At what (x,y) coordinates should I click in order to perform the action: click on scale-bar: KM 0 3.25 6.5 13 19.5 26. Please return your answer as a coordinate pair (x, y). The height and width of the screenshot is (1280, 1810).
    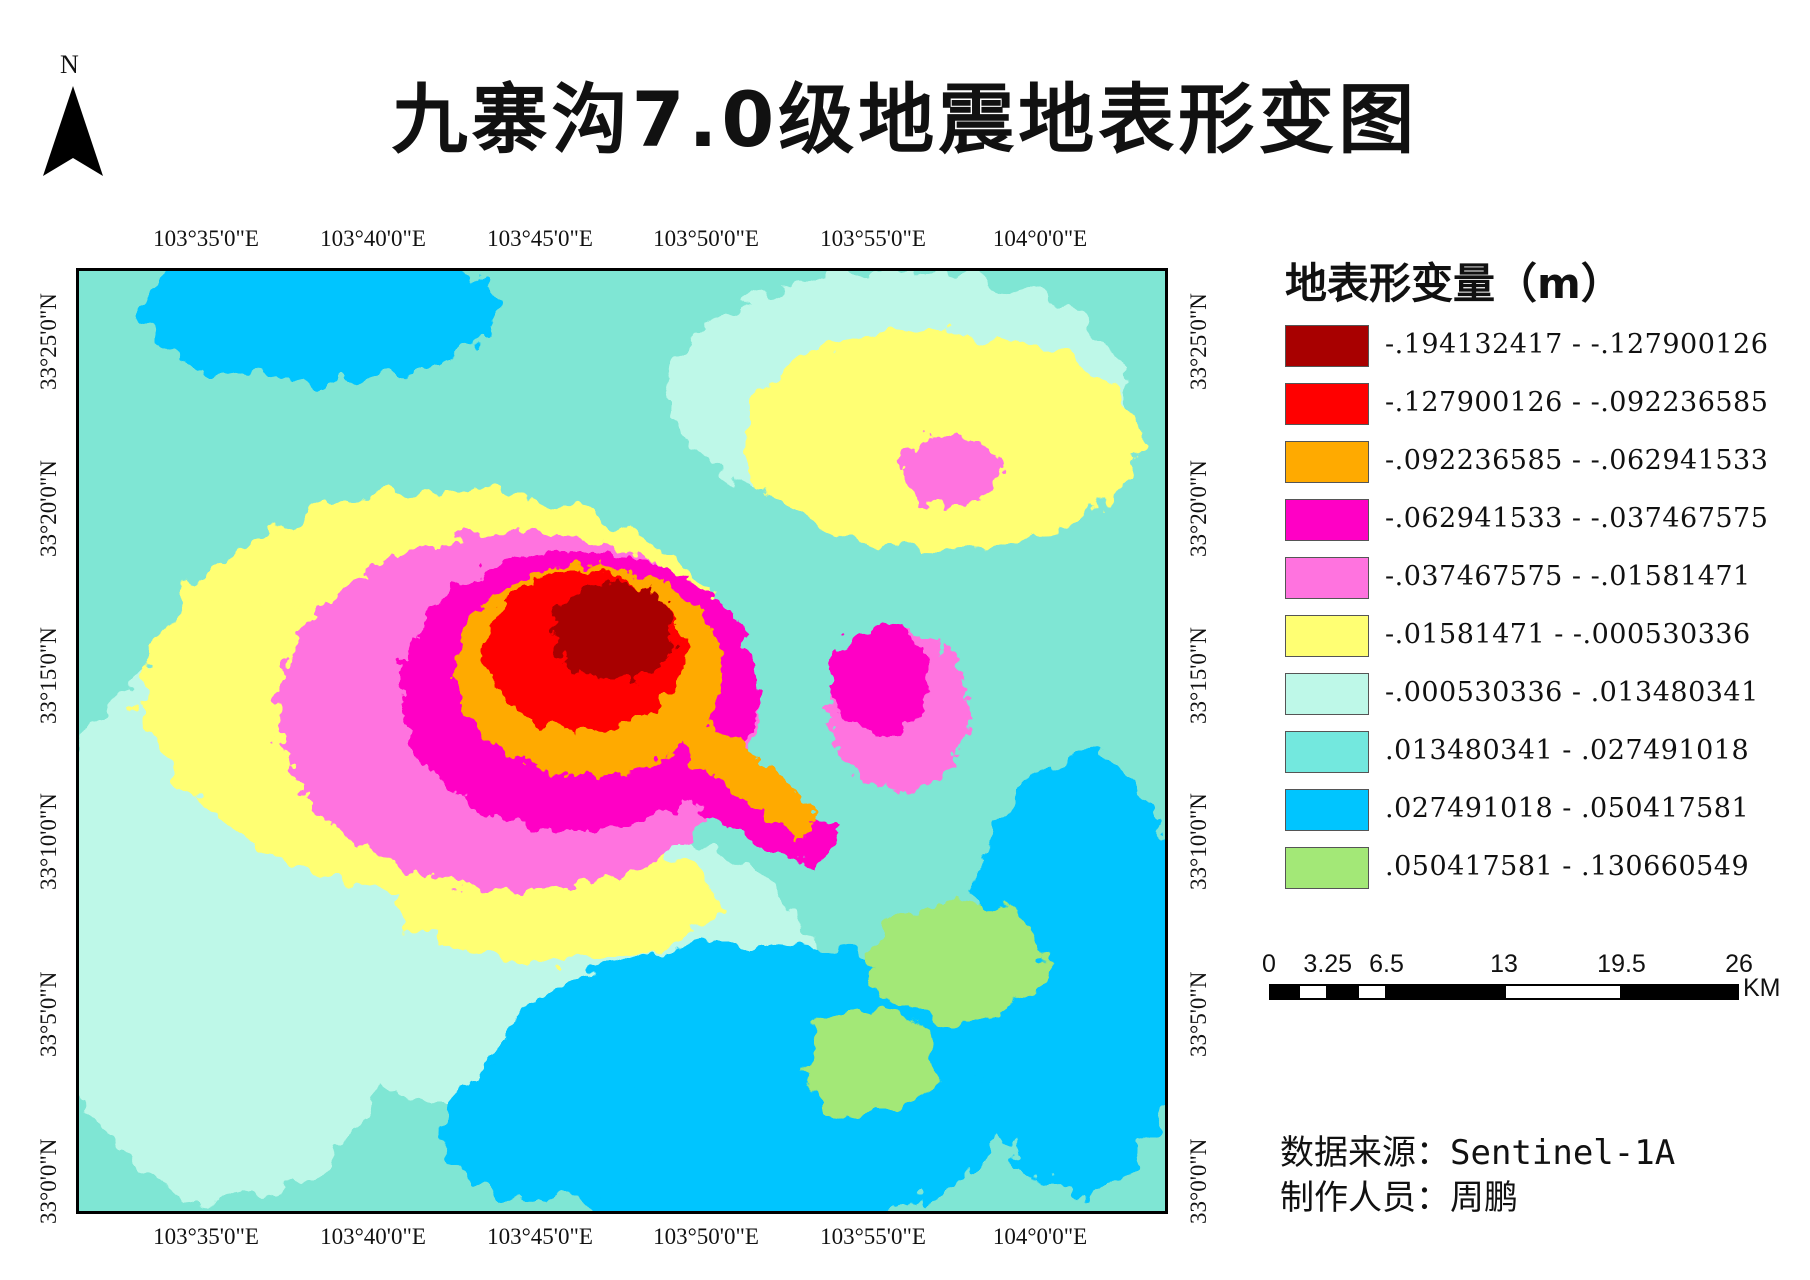
    Looking at the image, I should click on (1523, 980).